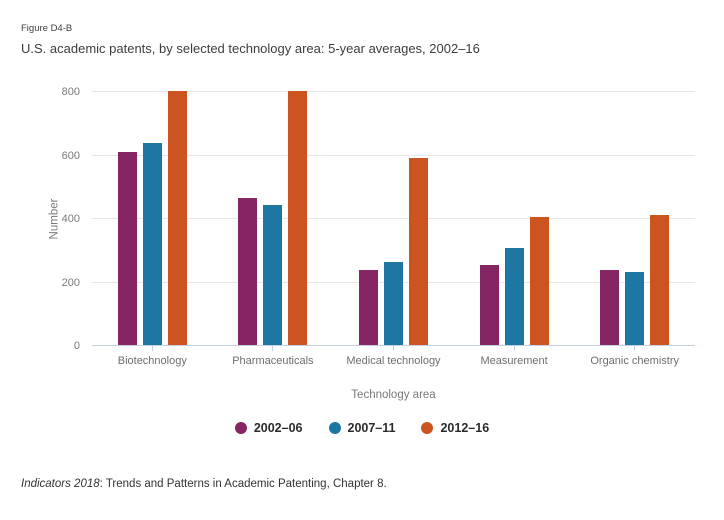 The height and width of the screenshot is (520, 724). Describe the element at coordinates (70, 92) in the screenshot. I see `y-tick-label-800: 800` at that location.